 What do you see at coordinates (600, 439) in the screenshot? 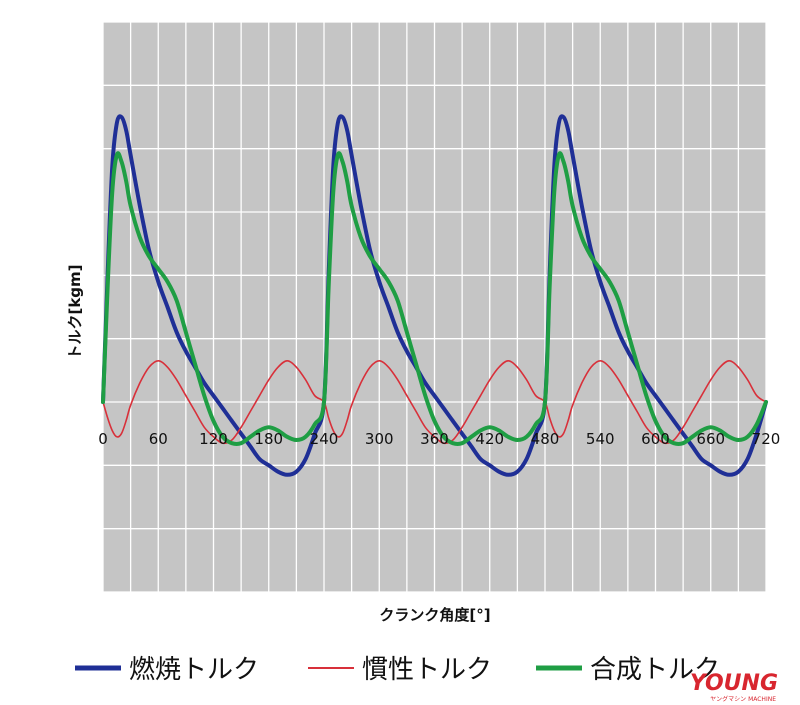
I see `x-tick-label: 540` at bounding box center [600, 439].